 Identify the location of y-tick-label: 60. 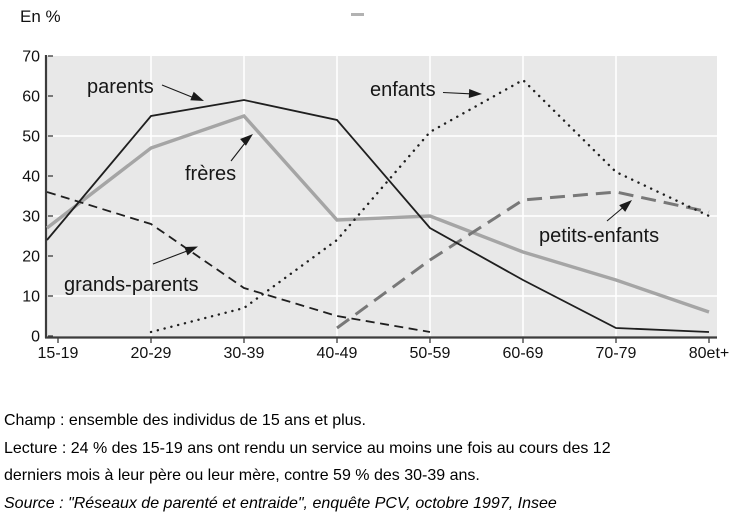
(31, 97).